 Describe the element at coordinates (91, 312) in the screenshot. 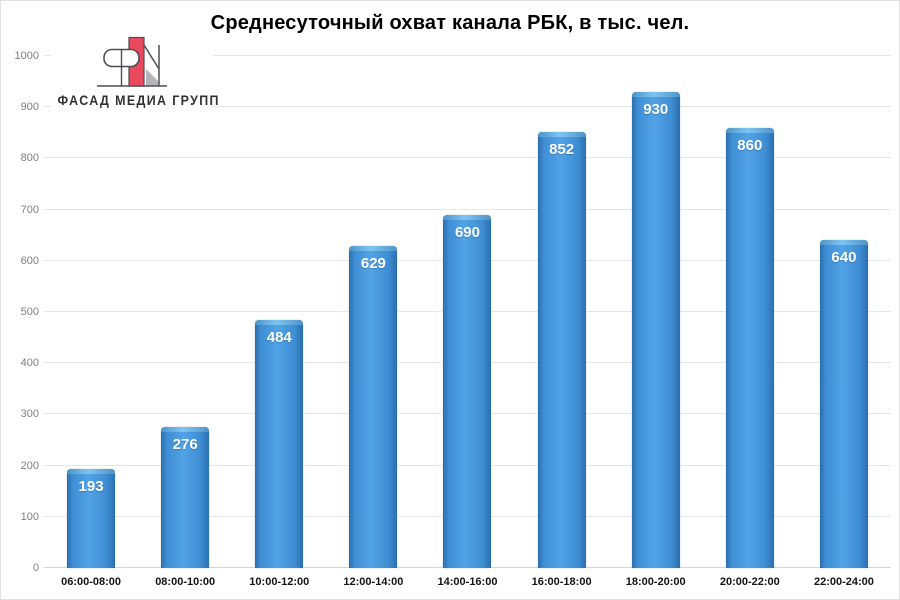

I see `bar-slot: 193` at that location.